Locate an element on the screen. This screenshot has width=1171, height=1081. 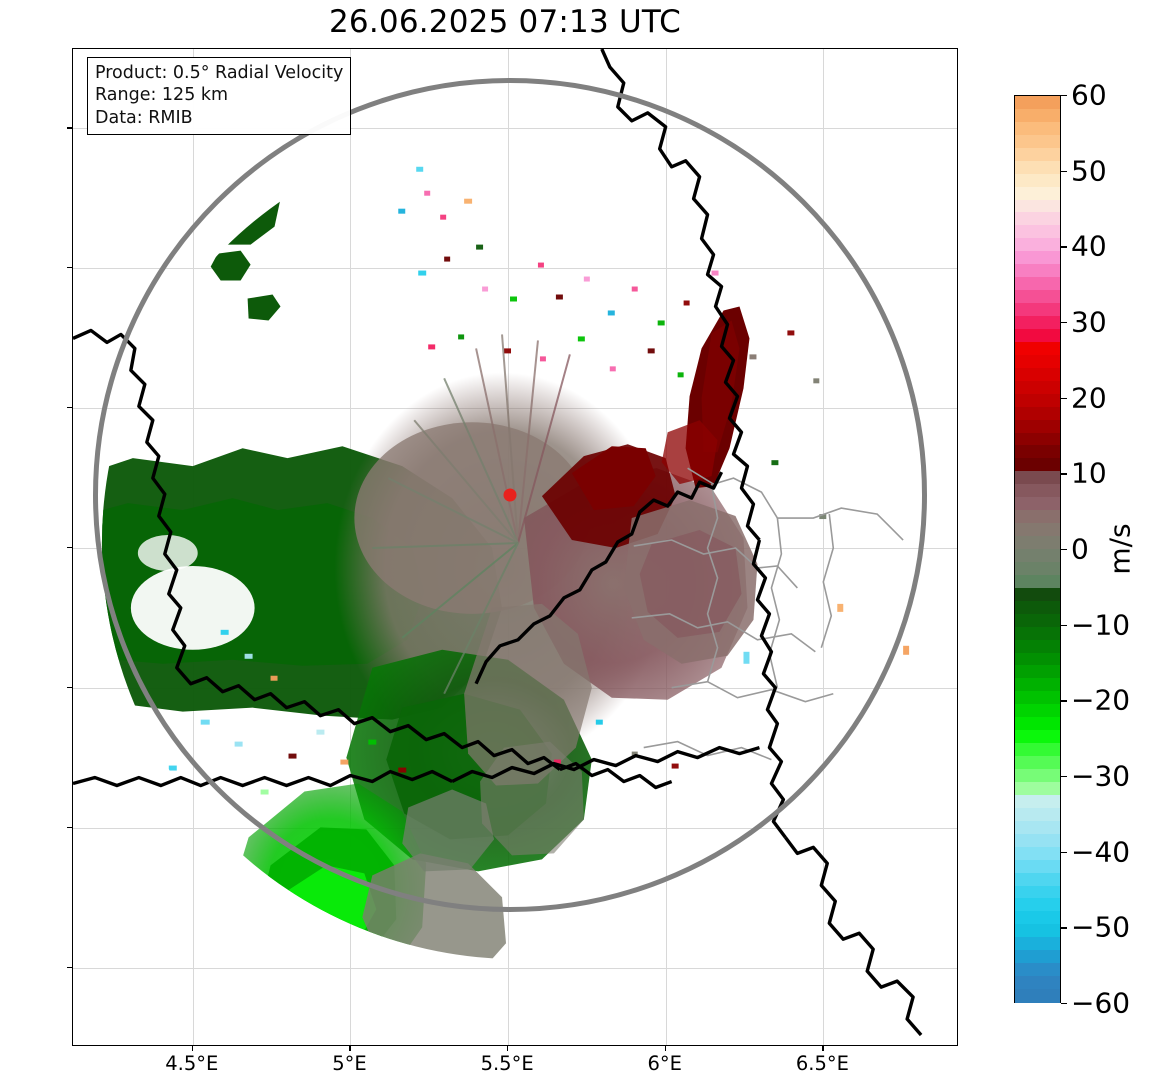
colorbar-tick-label: 10 is located at coordinates (1089, 473).